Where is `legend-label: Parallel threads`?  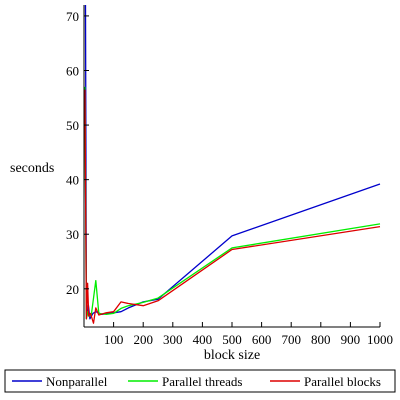 legend-label: Parallel threads is located at coordinates (202, 381).